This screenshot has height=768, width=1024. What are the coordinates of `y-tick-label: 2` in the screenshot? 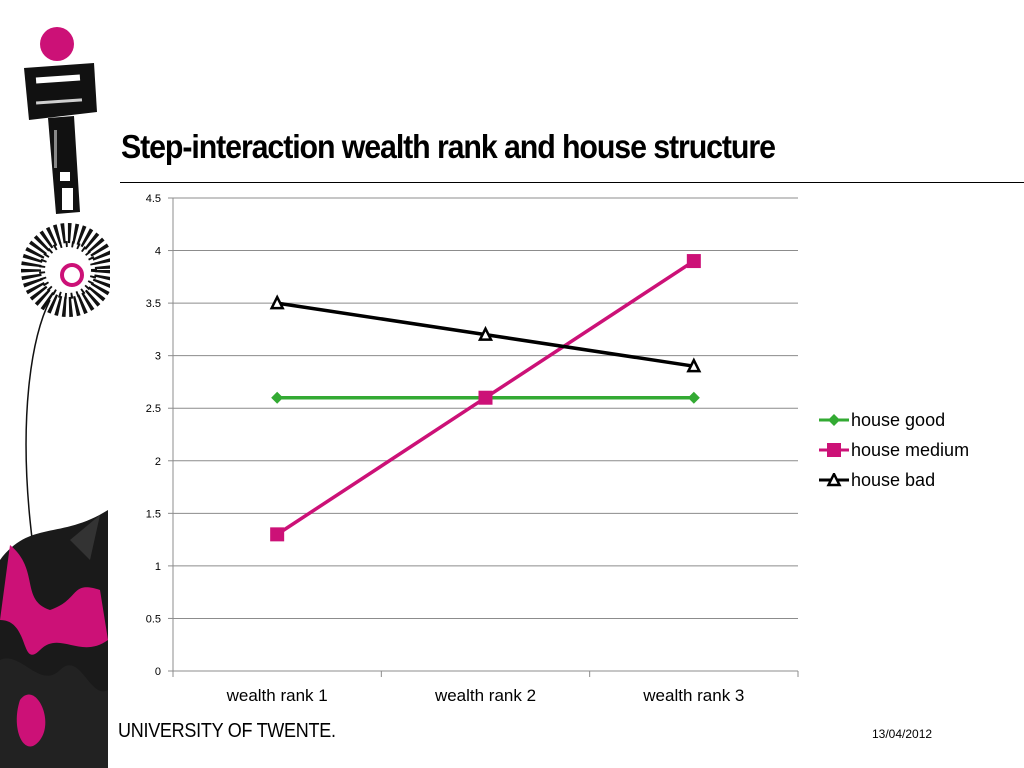 It's located at (158, 462).